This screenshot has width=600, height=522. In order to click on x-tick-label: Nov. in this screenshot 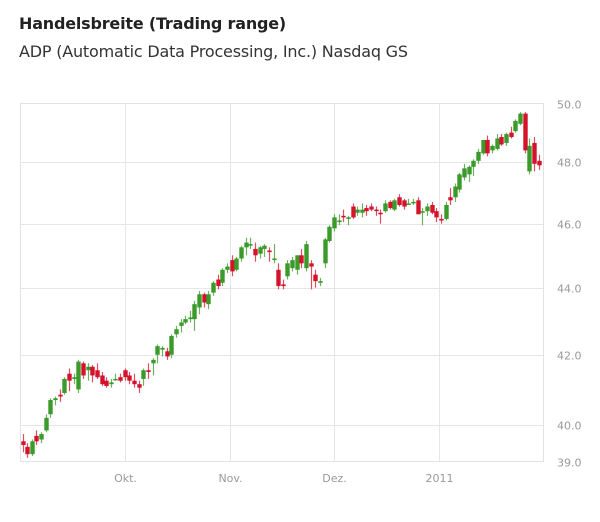, I will do `click(230, 478)`.